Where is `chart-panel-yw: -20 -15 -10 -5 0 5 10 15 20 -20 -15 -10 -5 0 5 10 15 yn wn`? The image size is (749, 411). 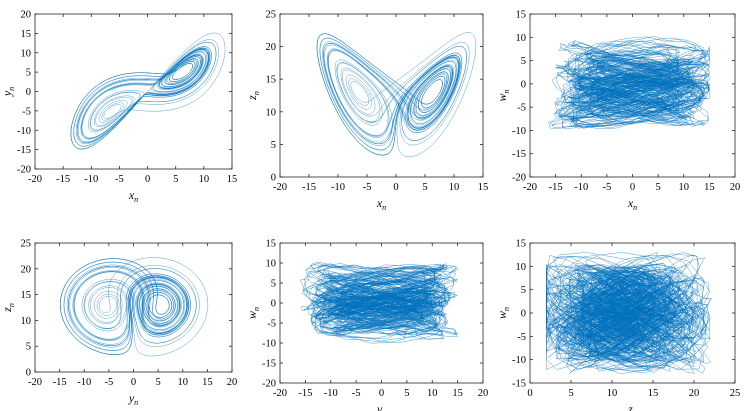 chart-panel-yw: -20 -15 -10 -5 0 5 10 15 20 -20 -15 -10 -5 0 5 10 15 yn wn is located at coordinates (366, 325).